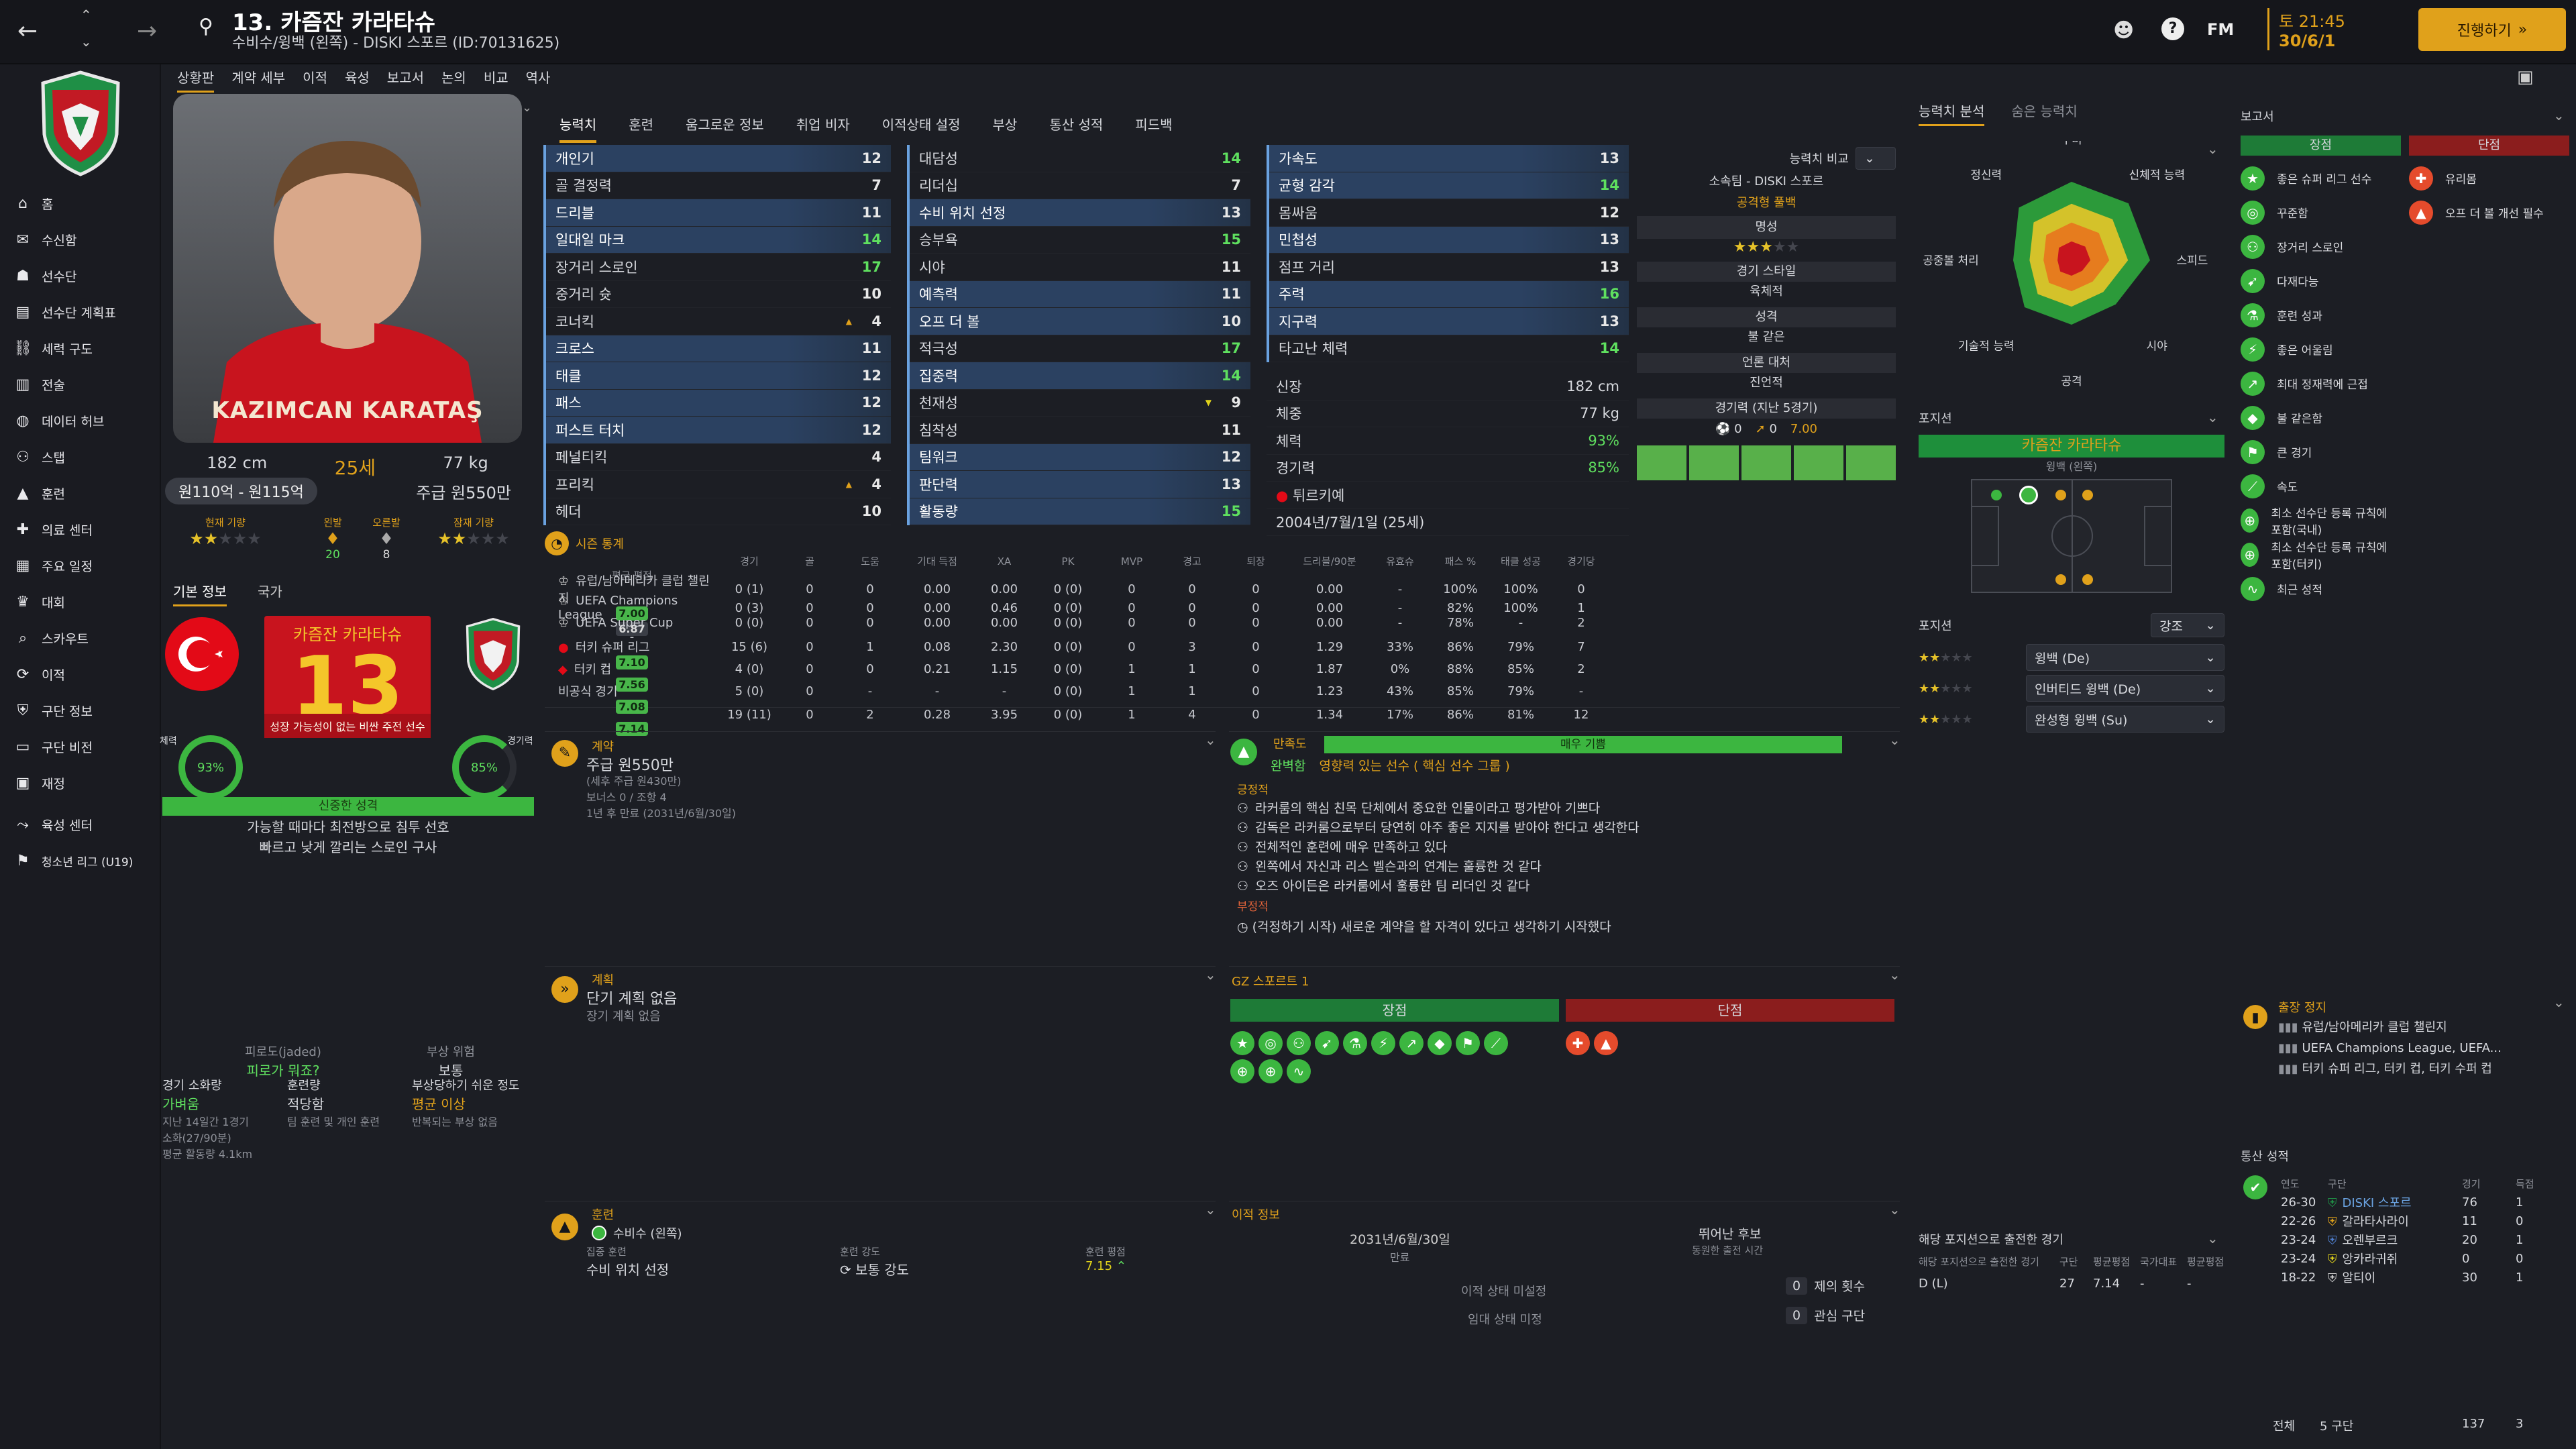 The width and height of the screenshot is (2576, 1449). What do you see at coordinates (80, 239) in the screenshot?
I see `sidebar-item-inbox: ✉ 수신함` at bounding box center [80, 239].